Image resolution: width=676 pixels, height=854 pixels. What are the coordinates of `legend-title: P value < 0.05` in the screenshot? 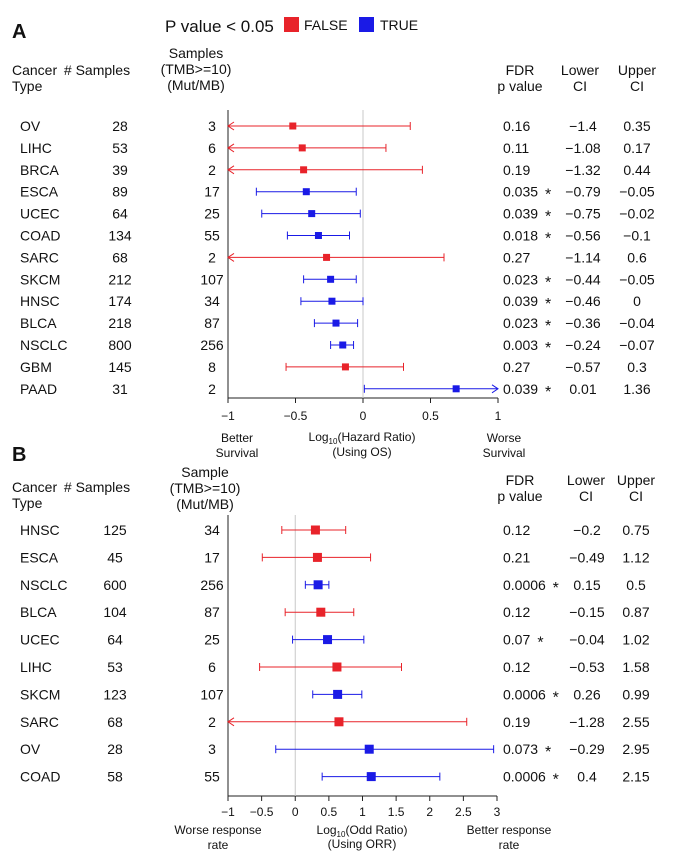 It's located at (219, 26).